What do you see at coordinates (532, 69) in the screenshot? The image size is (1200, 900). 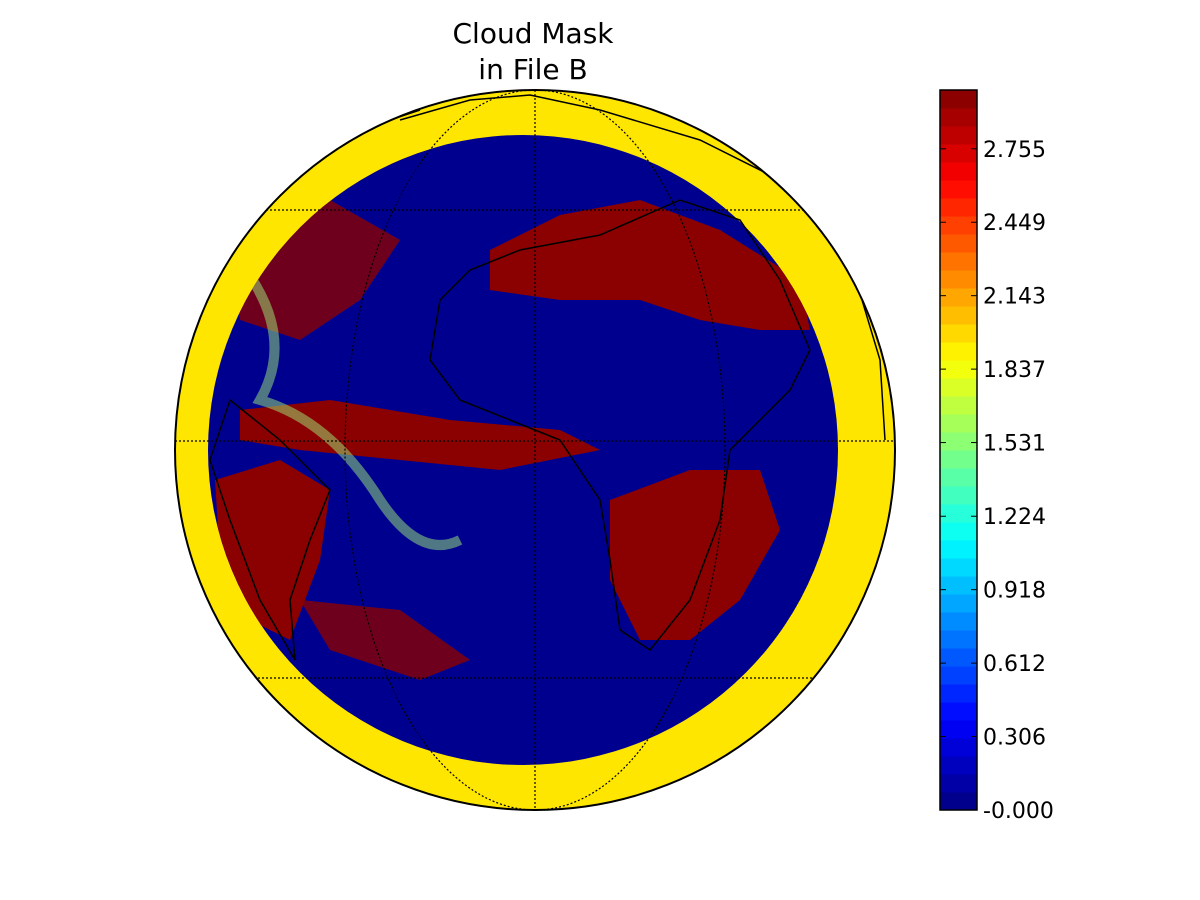 I see `title-line: in File B` at bounding box center [532, 69].